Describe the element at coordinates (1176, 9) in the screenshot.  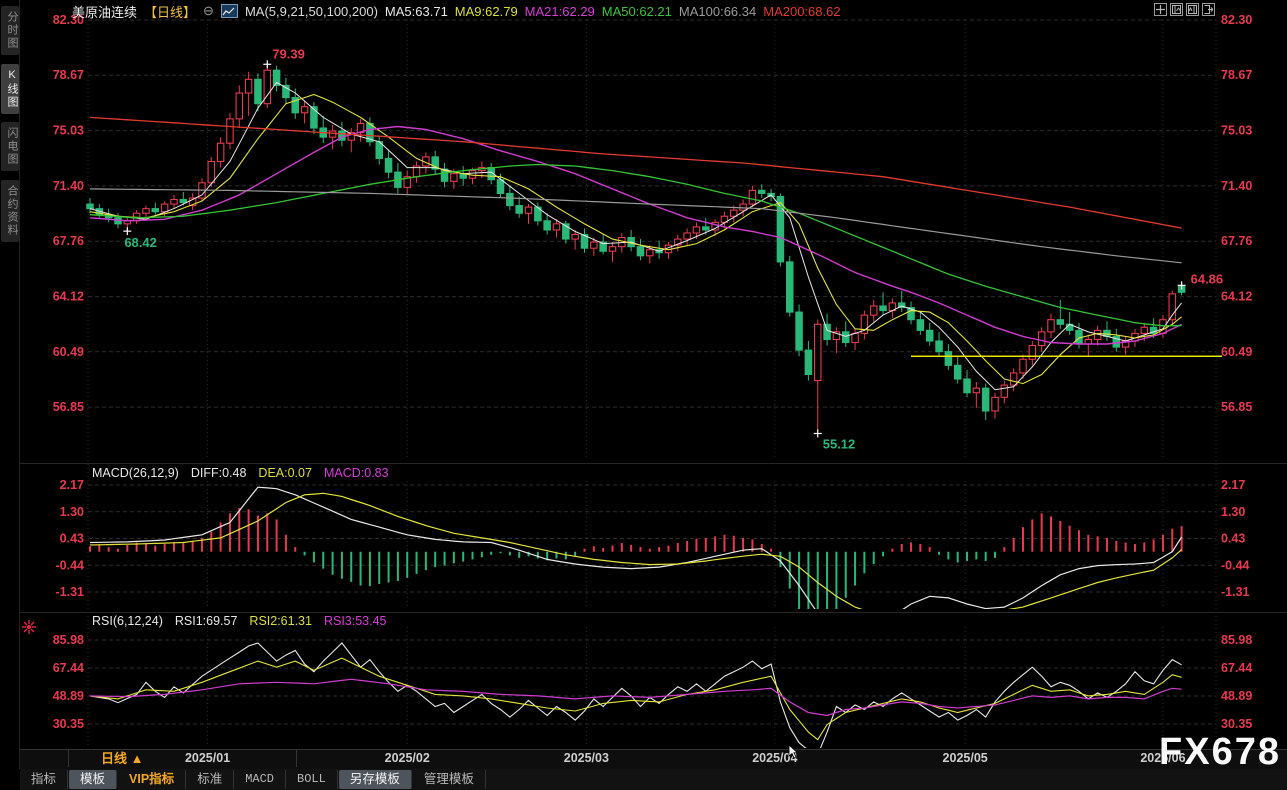
I see `pane-layout-left-icon` at that location.